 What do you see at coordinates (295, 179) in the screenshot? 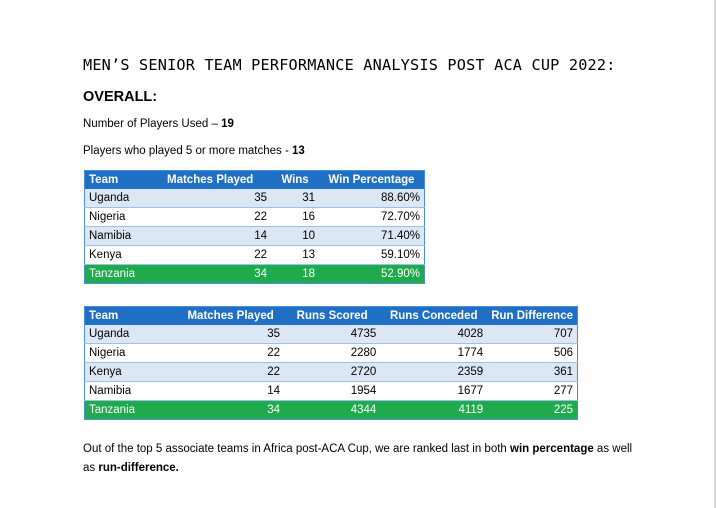
I see `col-header-wins: Wins` at bounding box center [295, 179].